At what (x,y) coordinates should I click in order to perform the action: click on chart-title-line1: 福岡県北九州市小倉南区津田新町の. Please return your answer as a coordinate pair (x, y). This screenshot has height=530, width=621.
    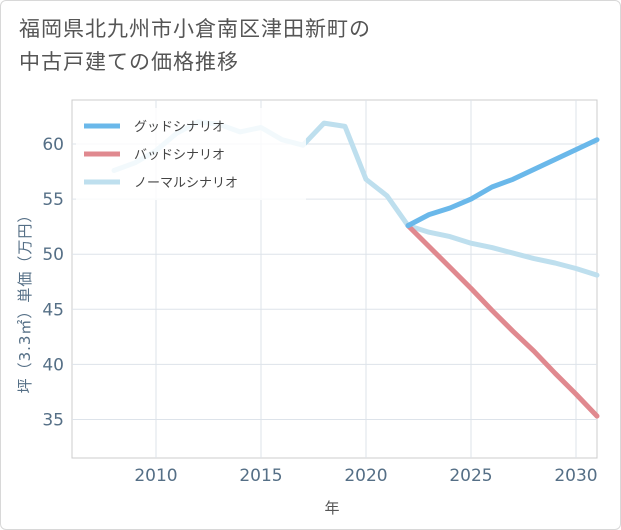
    Looking at the image, I should click on (195, 29).